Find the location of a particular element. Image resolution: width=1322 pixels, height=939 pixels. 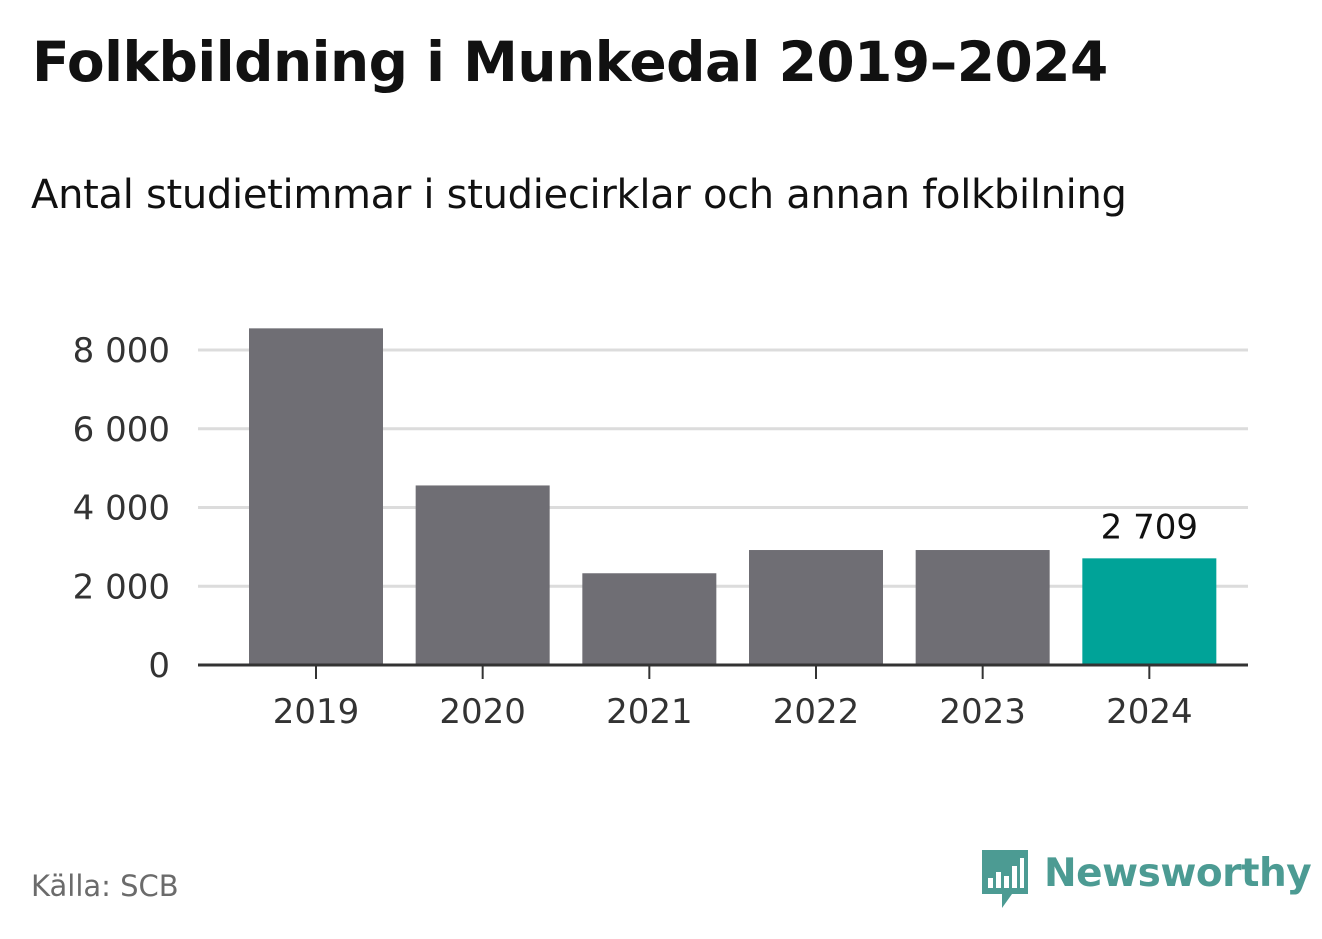

bar-2019 is located at coordinates (316, 496).